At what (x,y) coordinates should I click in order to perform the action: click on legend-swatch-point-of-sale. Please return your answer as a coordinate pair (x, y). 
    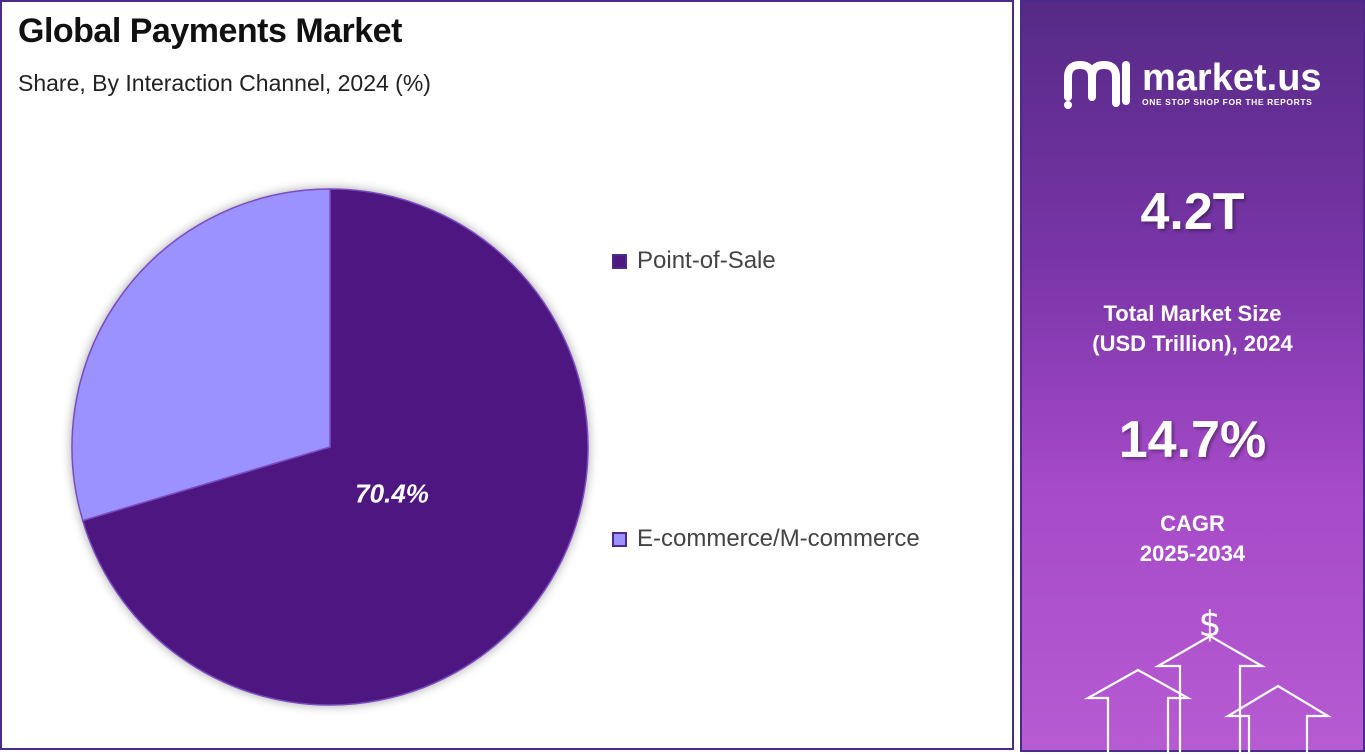
    Looking at the image, I should click on (619, 261).